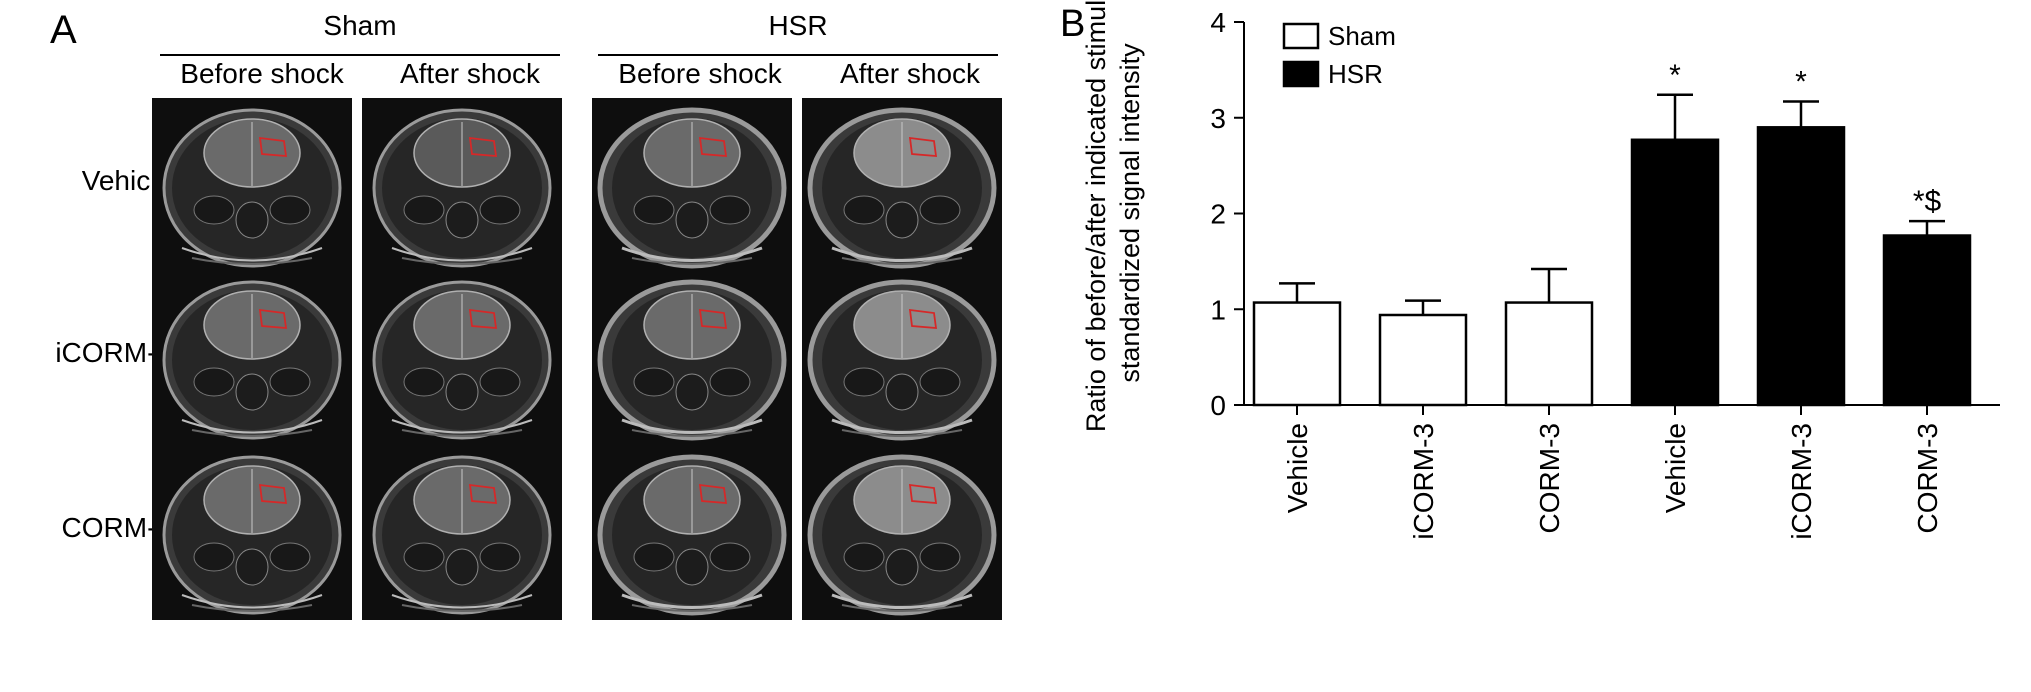  What do you see at coordinates (1218, 405) in the screenshot?
I see `y-tick-label: 0` at bounding box center [1218, 405].